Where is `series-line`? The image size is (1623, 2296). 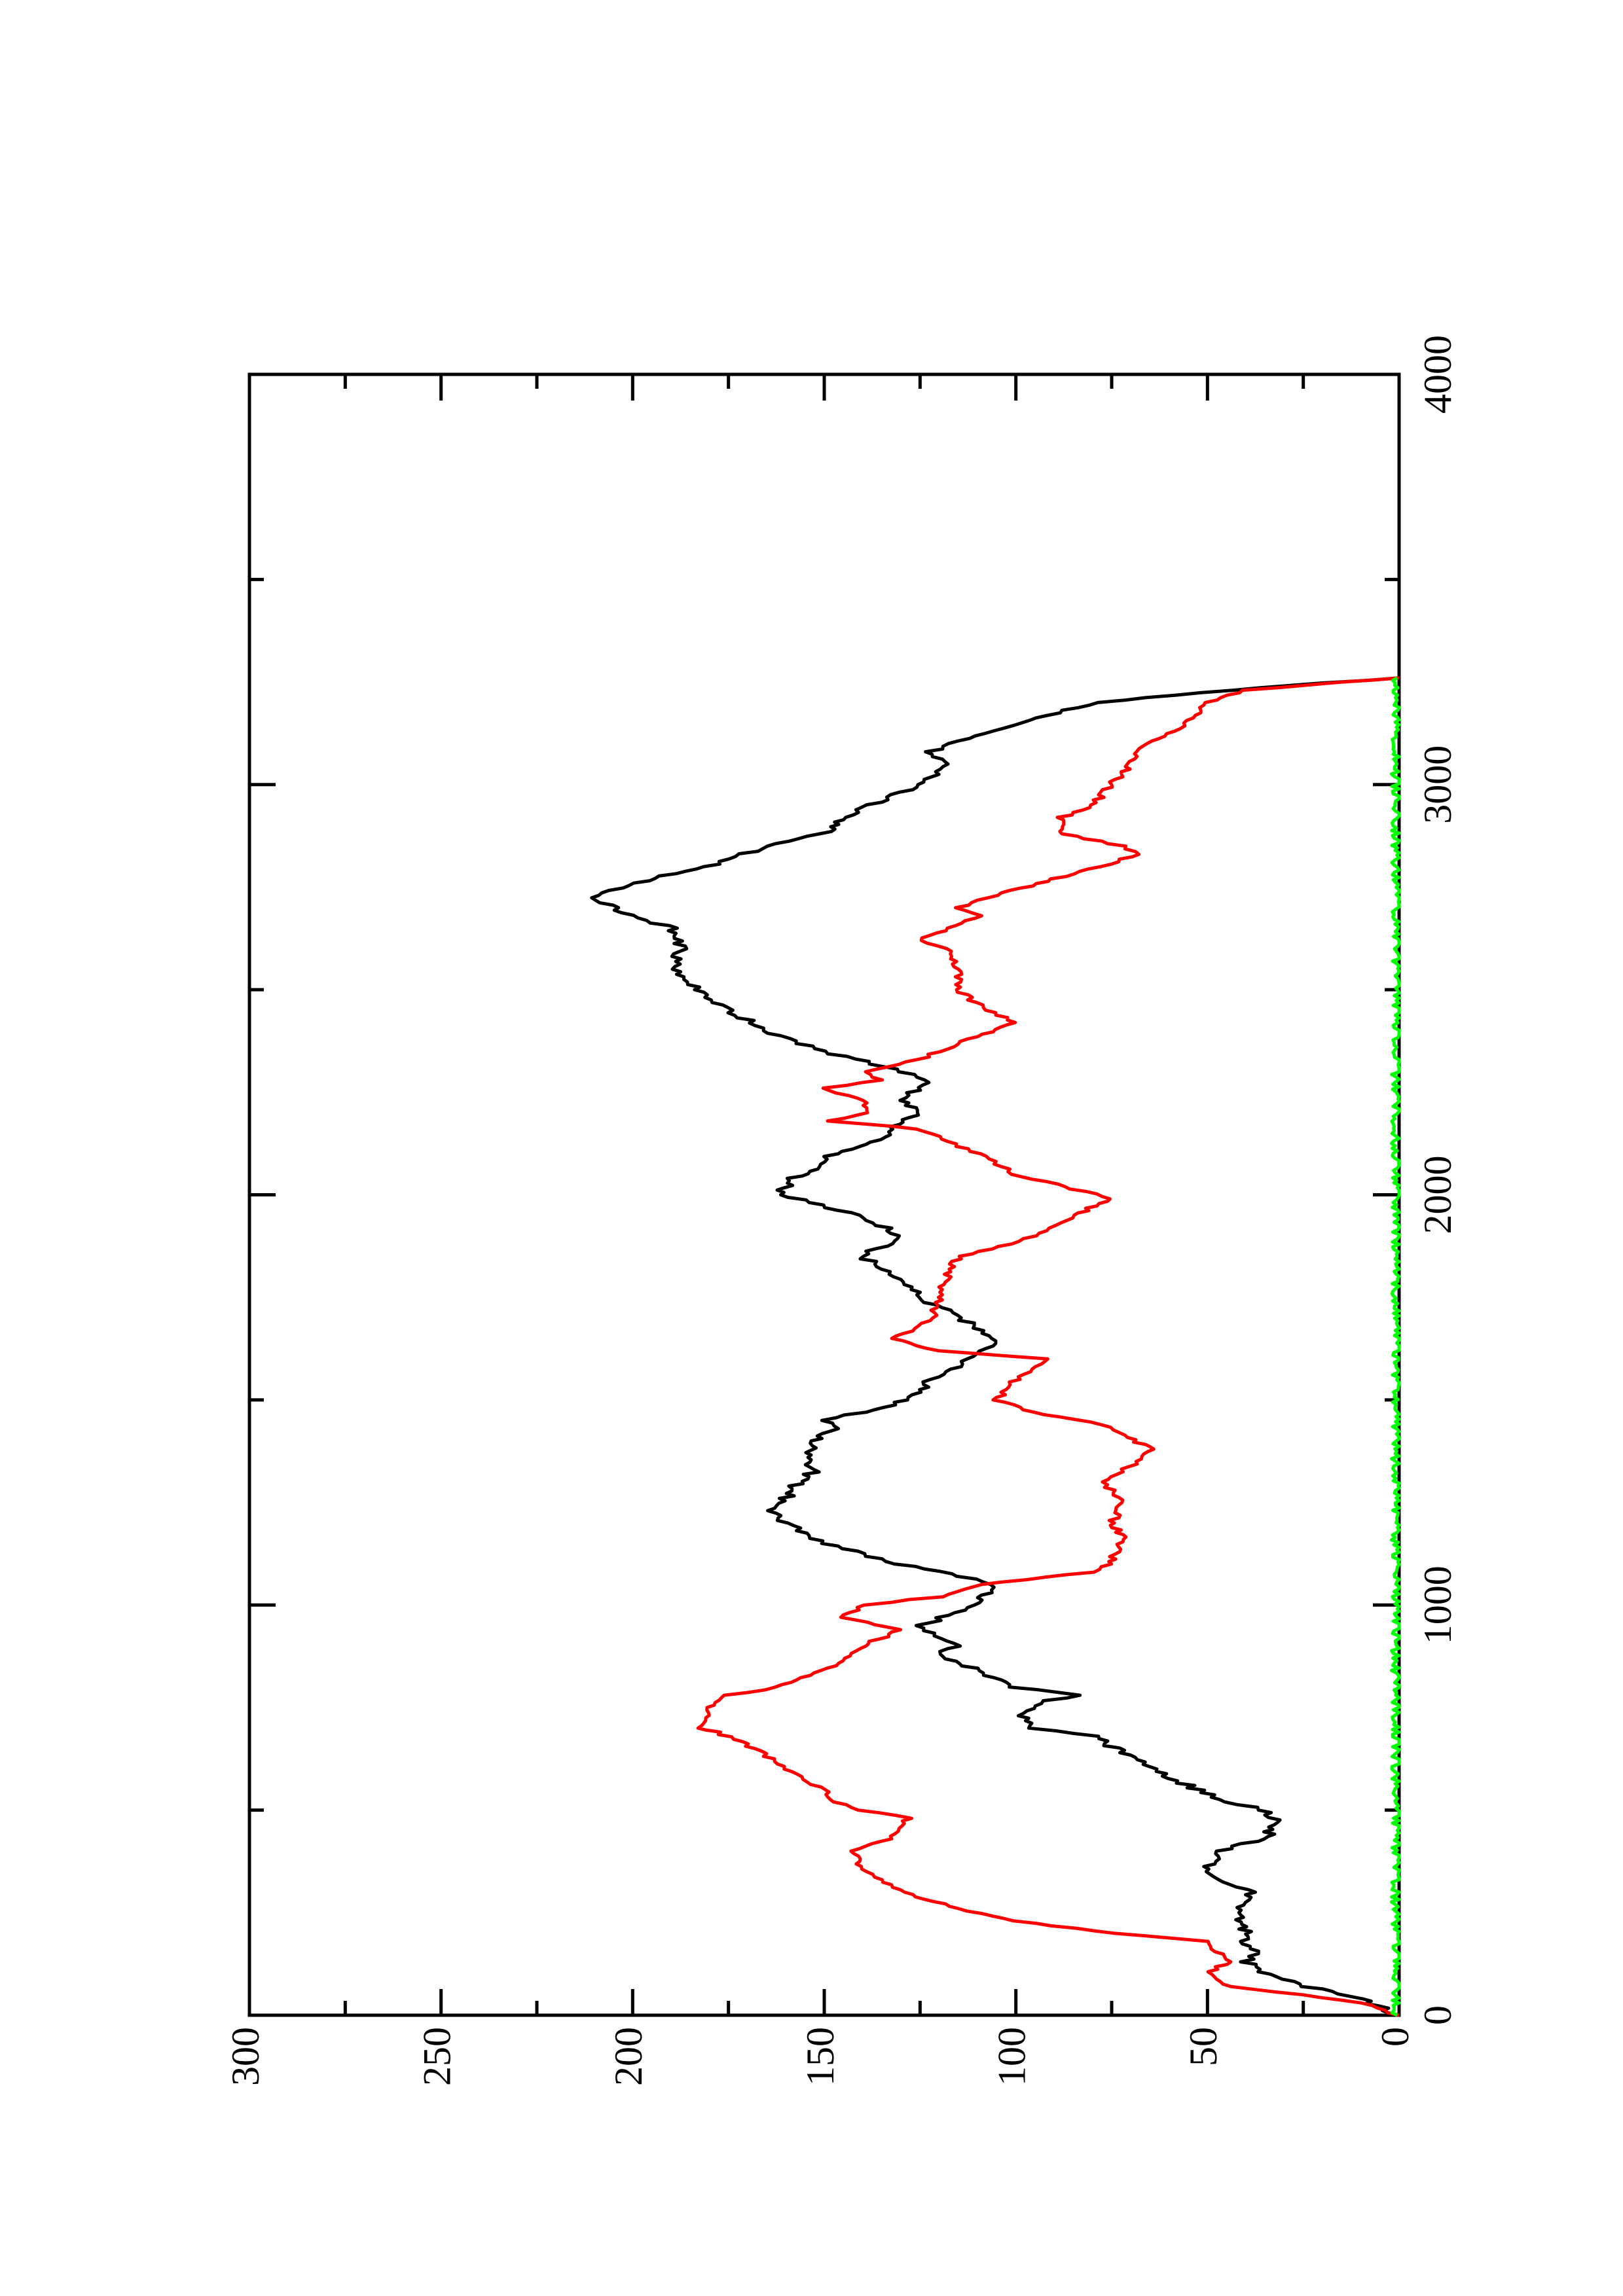 series-line is located at coordinates (1395, 1346).